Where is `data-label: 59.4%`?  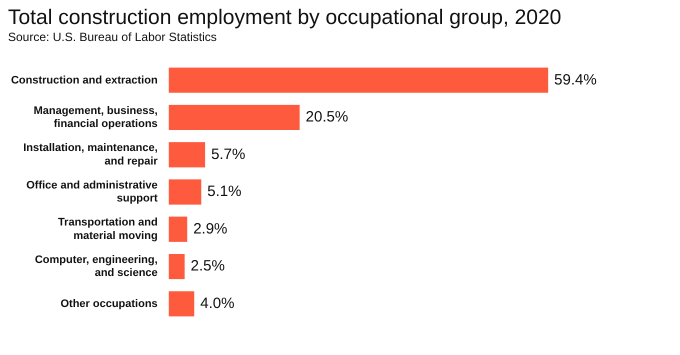 data-label: 59.4% is located at coordinates (575, 79).